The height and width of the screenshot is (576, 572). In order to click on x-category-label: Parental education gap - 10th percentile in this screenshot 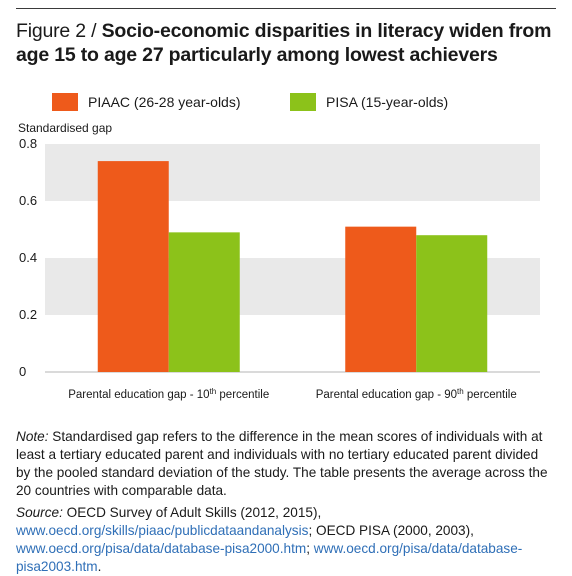, I will do `click(168, 394)`.